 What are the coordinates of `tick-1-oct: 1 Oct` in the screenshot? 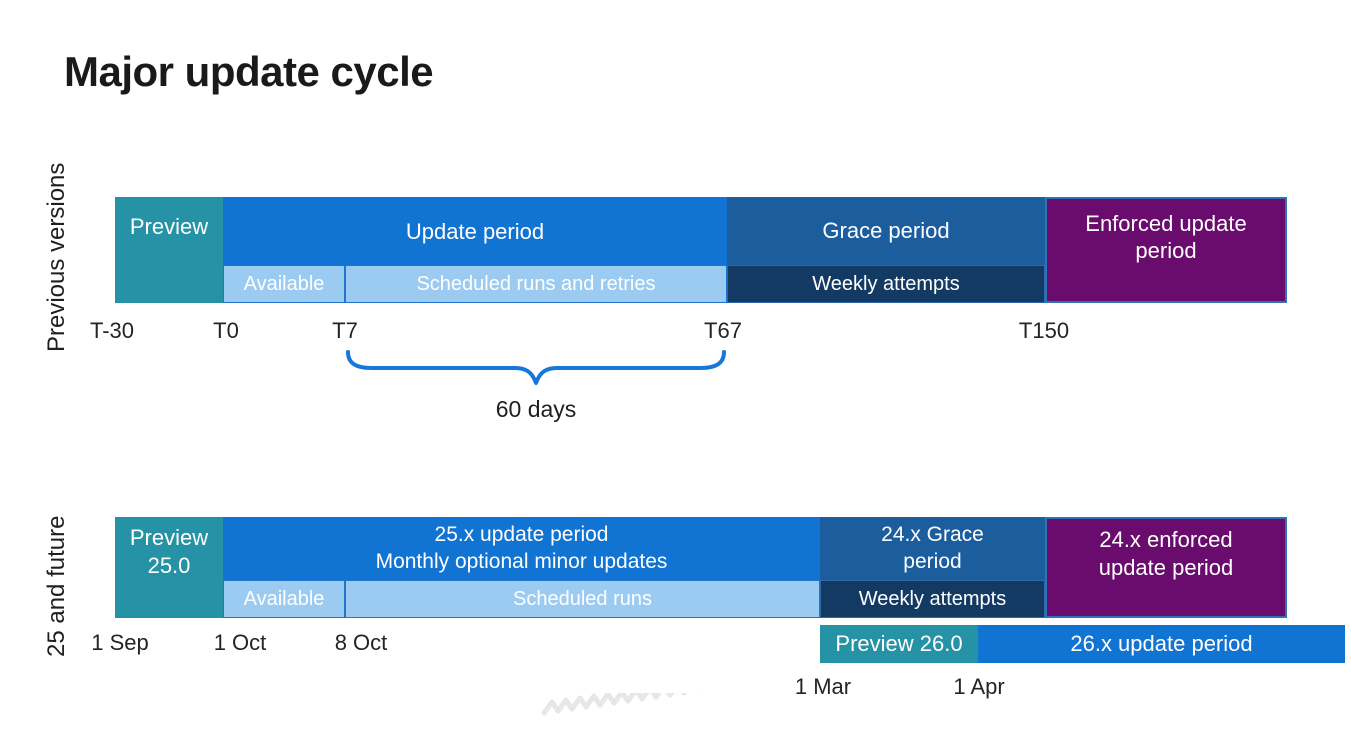 It's located at (240, 642).